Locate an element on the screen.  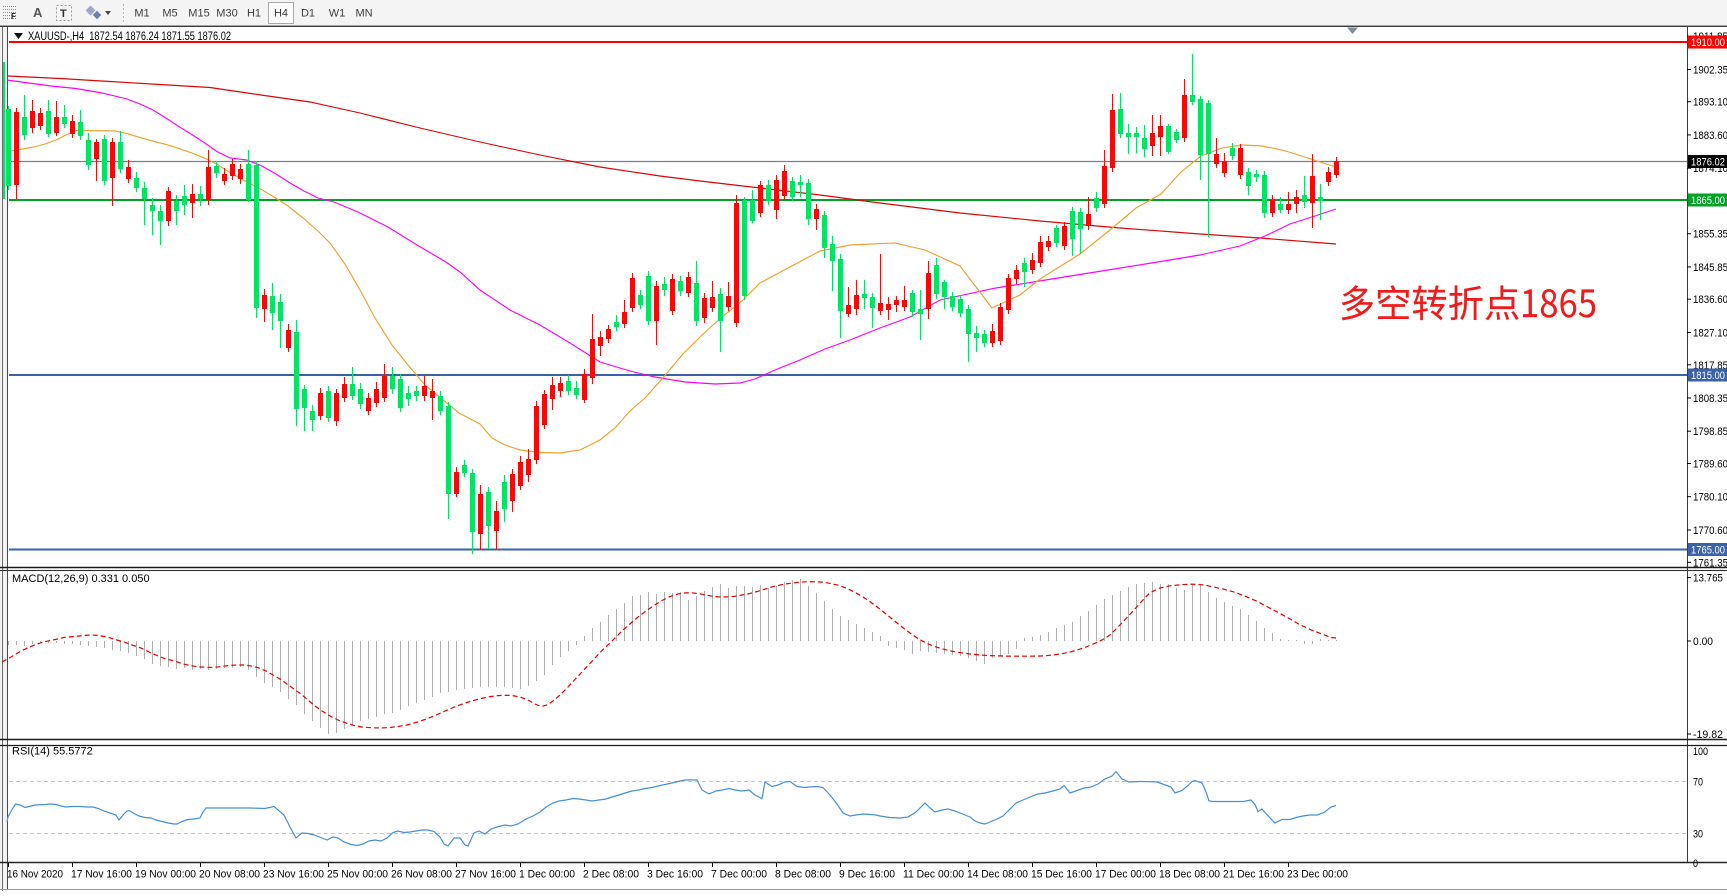
svg-text: 1765.00 is located at coordinates (1708, 551).